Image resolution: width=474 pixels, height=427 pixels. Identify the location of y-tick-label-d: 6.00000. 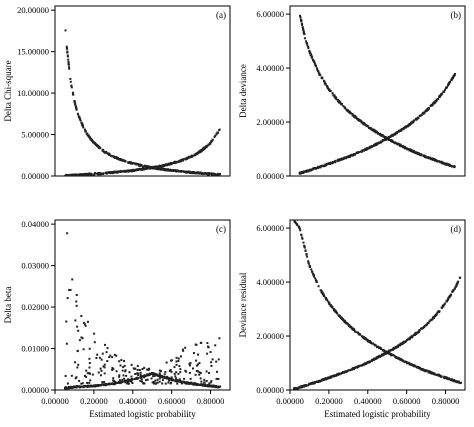
(270, 228).